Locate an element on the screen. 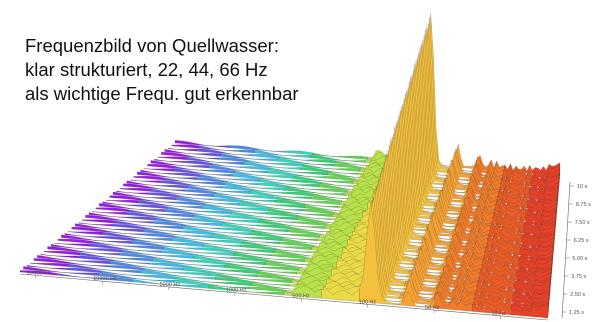 The height and width of the screenshot is (322, 600). frequency-axis-line is located at coordinates (284, 297).